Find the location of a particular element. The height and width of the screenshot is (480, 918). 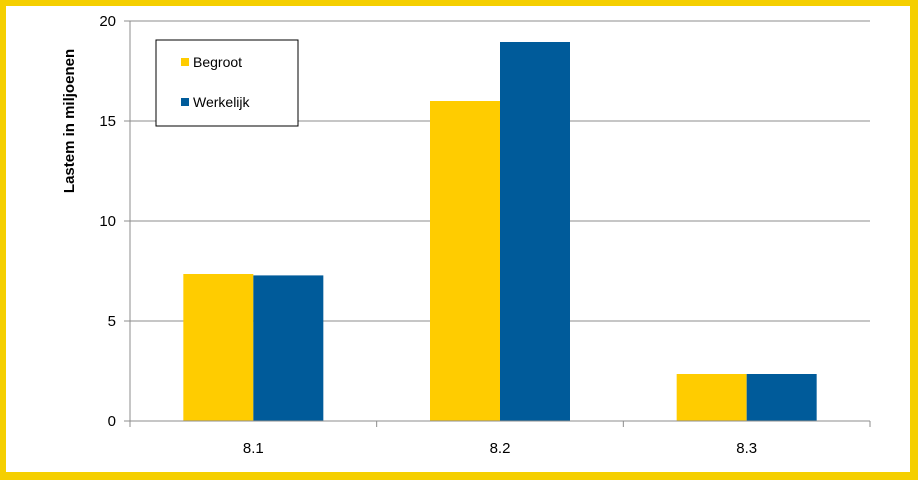

y-tick-label: 10 is located at coordinates (107, 221).